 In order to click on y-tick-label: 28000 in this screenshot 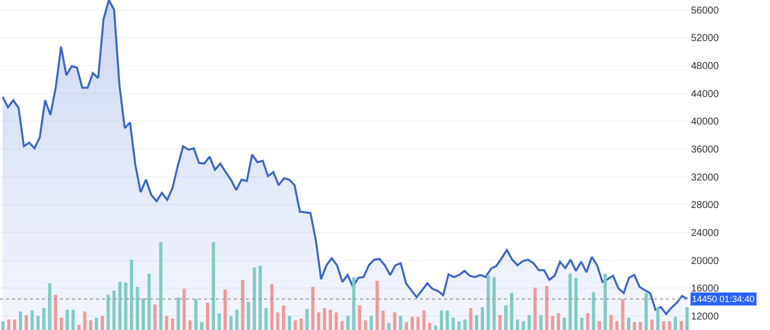, I will do `click(705, 206)`.